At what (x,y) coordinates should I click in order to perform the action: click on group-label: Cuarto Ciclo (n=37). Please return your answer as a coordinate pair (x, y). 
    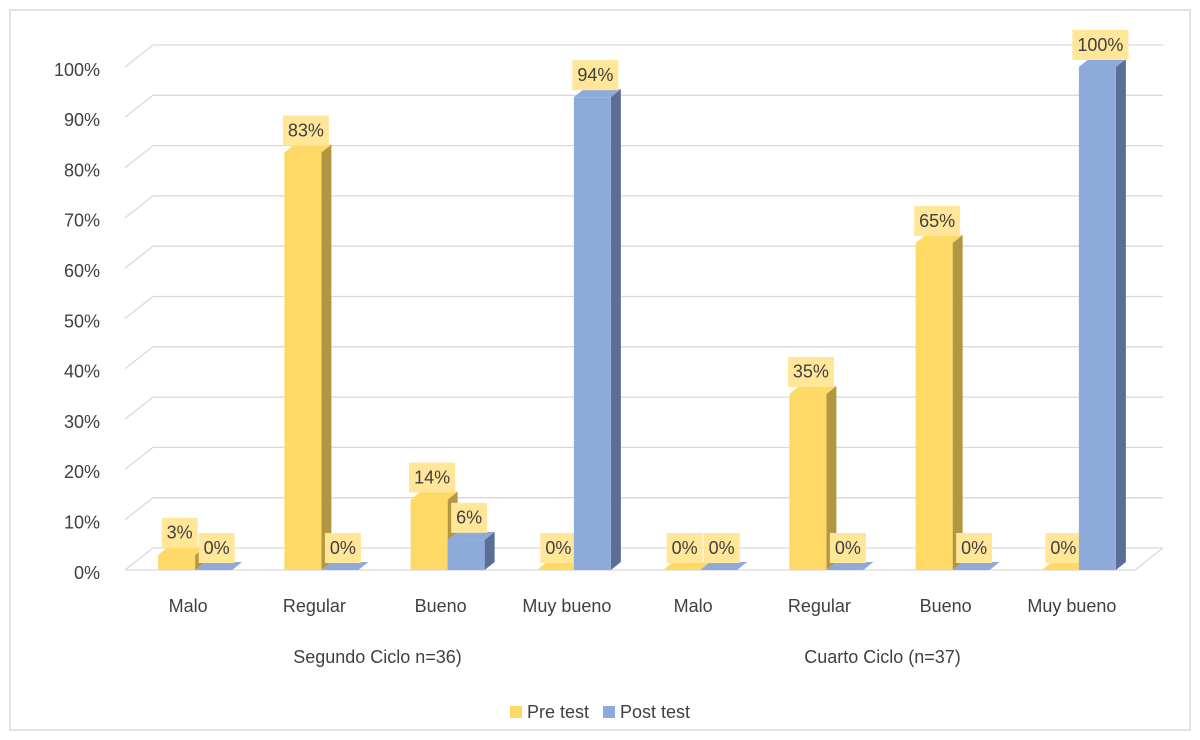
    Looking at the image, I should click on (882, 657).